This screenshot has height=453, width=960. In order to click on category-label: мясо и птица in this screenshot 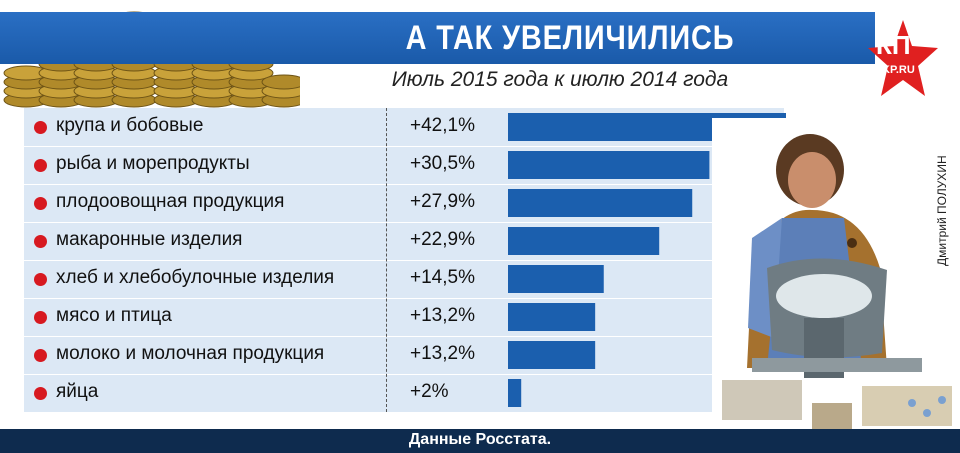, I will do `click(114, 315)`.